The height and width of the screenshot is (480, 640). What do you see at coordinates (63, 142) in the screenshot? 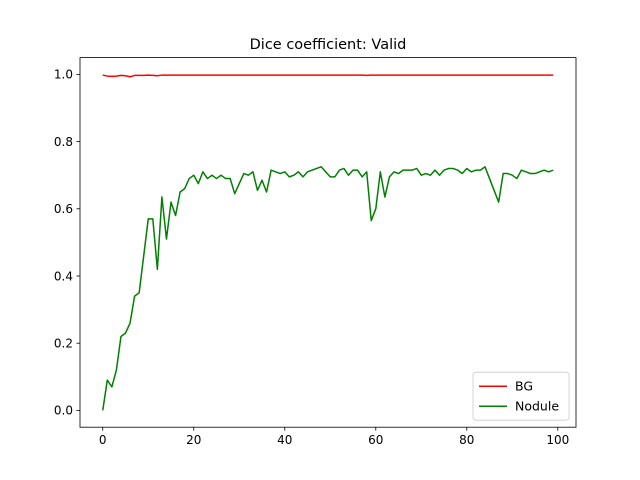
I see `y-tick-label: 0.8` at bounding box center [63, 142].